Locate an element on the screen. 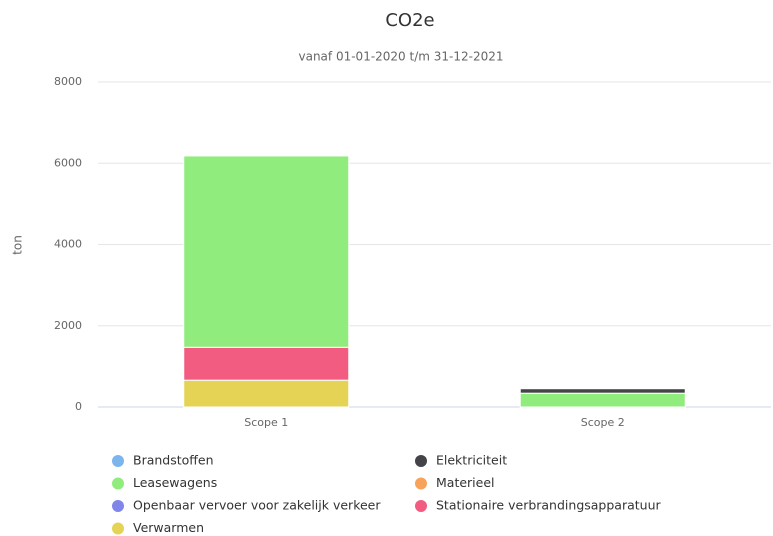 The image size is (773, 536). legend-label: Openbaar vervoer voor zakelijk verkeer is located at coordinates (257, 505).